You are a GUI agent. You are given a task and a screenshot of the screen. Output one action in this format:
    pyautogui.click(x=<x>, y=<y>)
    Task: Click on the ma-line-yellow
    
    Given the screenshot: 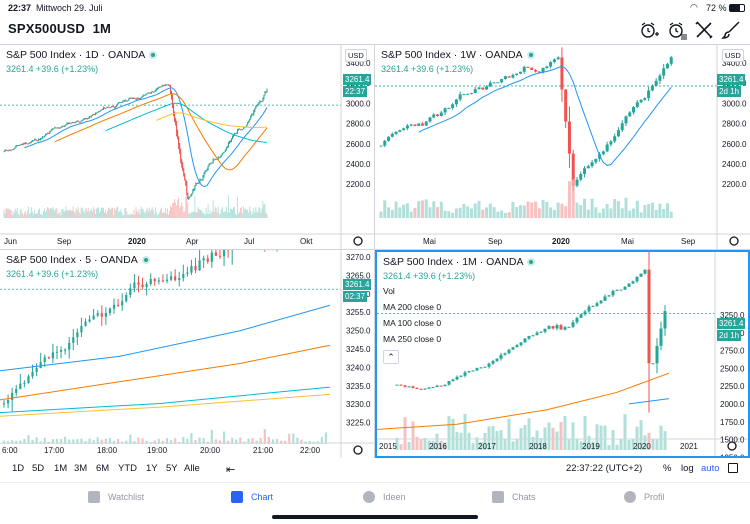 What is the action you would take?
    pyautogui.click(x=165, y=405)
    